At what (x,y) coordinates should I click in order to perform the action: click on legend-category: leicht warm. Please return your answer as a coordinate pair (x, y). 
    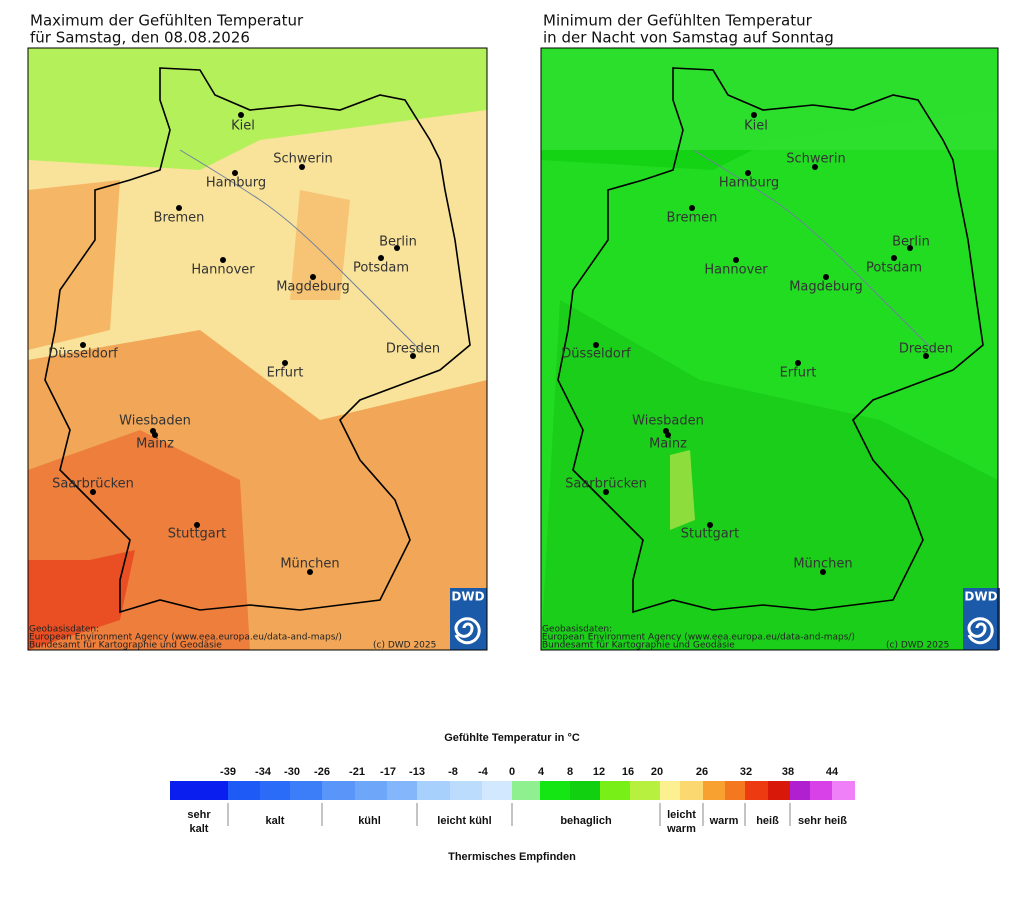
    Looking at the image, I should click on (681, 822).